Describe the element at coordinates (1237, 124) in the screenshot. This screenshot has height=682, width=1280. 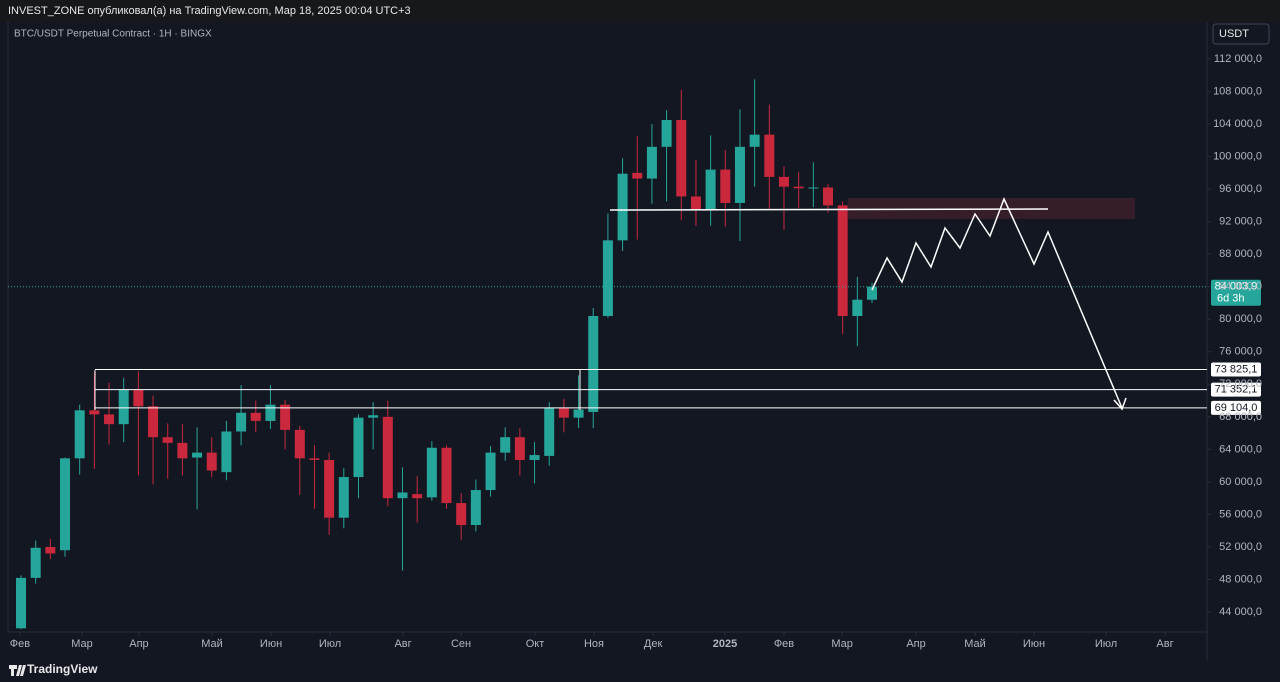
I see `y-tick-label: 104 000,0` at that location.